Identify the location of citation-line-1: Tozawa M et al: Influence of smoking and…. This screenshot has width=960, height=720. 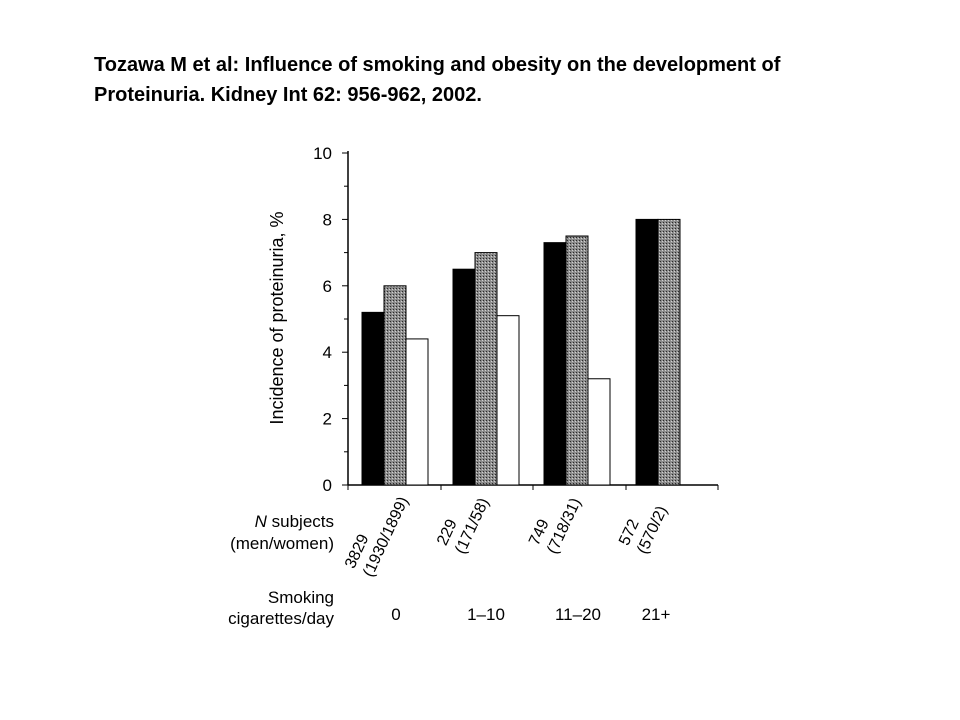
(437, 65).